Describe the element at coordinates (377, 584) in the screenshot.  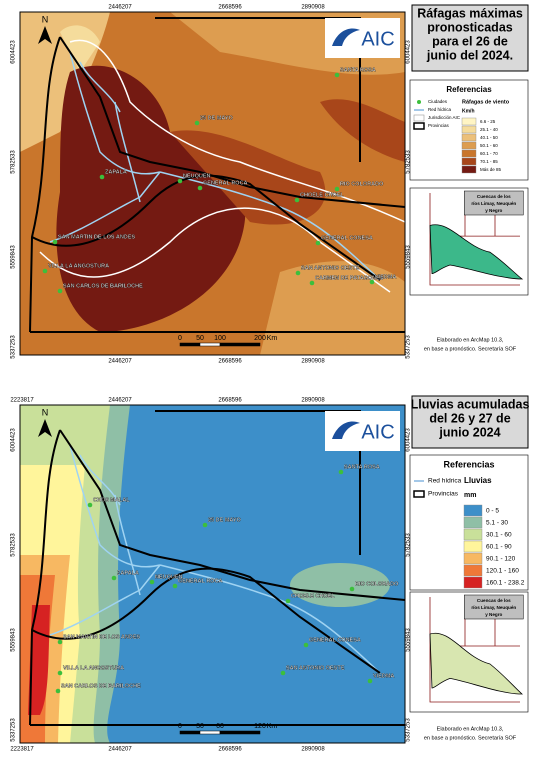
I see `city-label: RIO COLORADO` at that location.